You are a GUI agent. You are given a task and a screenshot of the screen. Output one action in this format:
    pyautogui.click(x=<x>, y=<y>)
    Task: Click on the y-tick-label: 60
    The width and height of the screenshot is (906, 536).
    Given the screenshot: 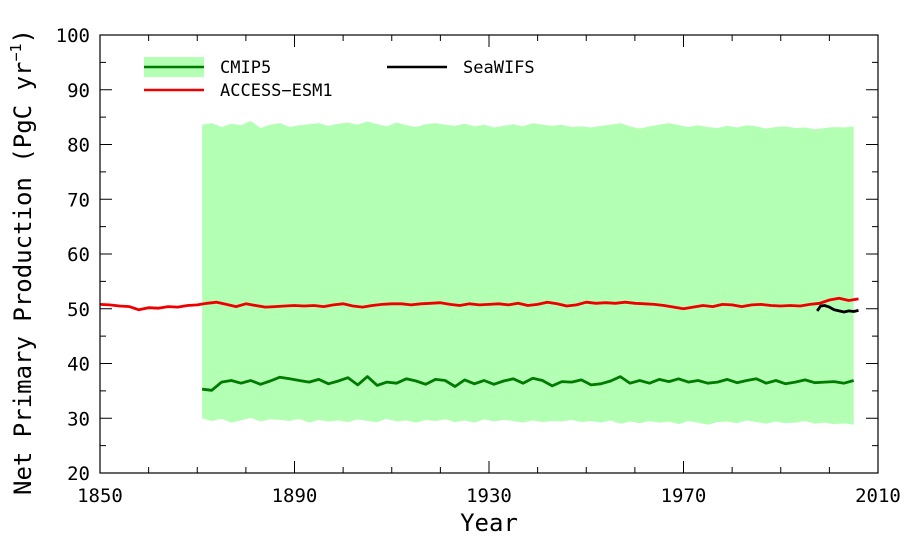 What is the action you would take?
    pyautogui.click(x=78, y=255)
    